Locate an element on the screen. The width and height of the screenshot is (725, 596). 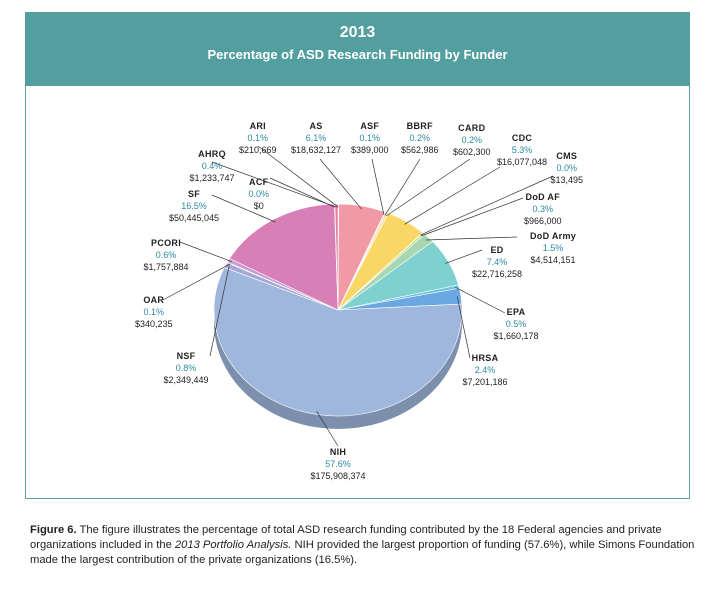
label-epa-amount: $1,660,178 is located at coordinates (516, 336).